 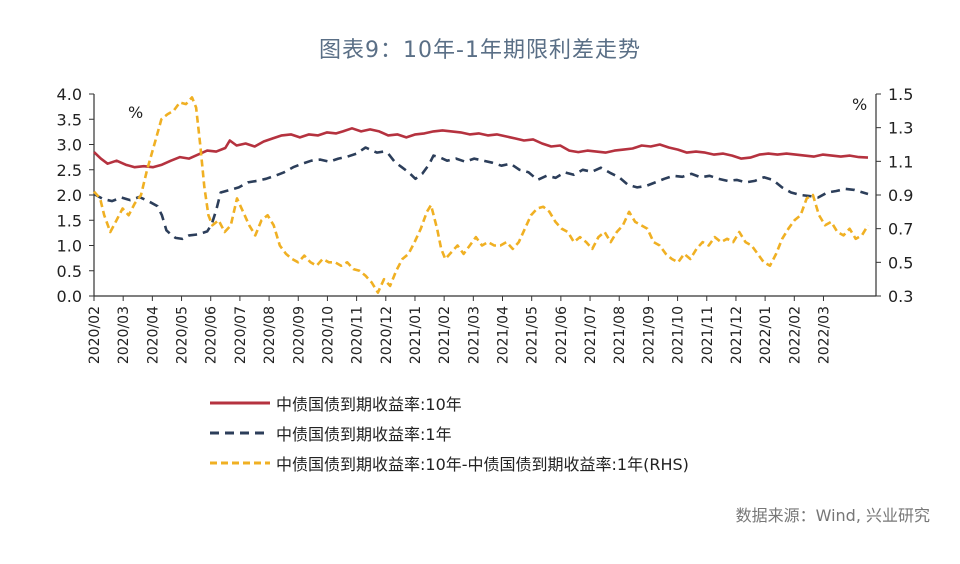 What do you see at coordinates (240, 463) in the screenshot?
I see `legend-swatch-spread` at bounding box center [240, 463].